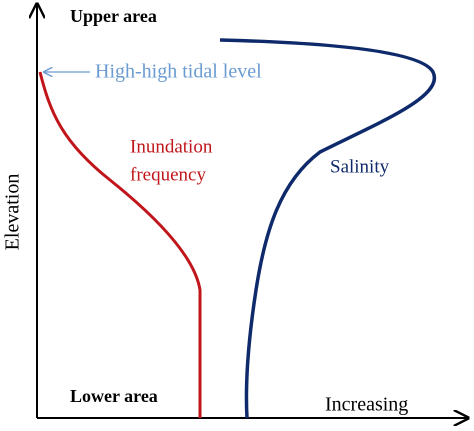 The image size is (474, 431). What do you see at coordinates (113, 16) in the screenshot?
I see `upper-area: Upper area` at bounding box center [113, 16].